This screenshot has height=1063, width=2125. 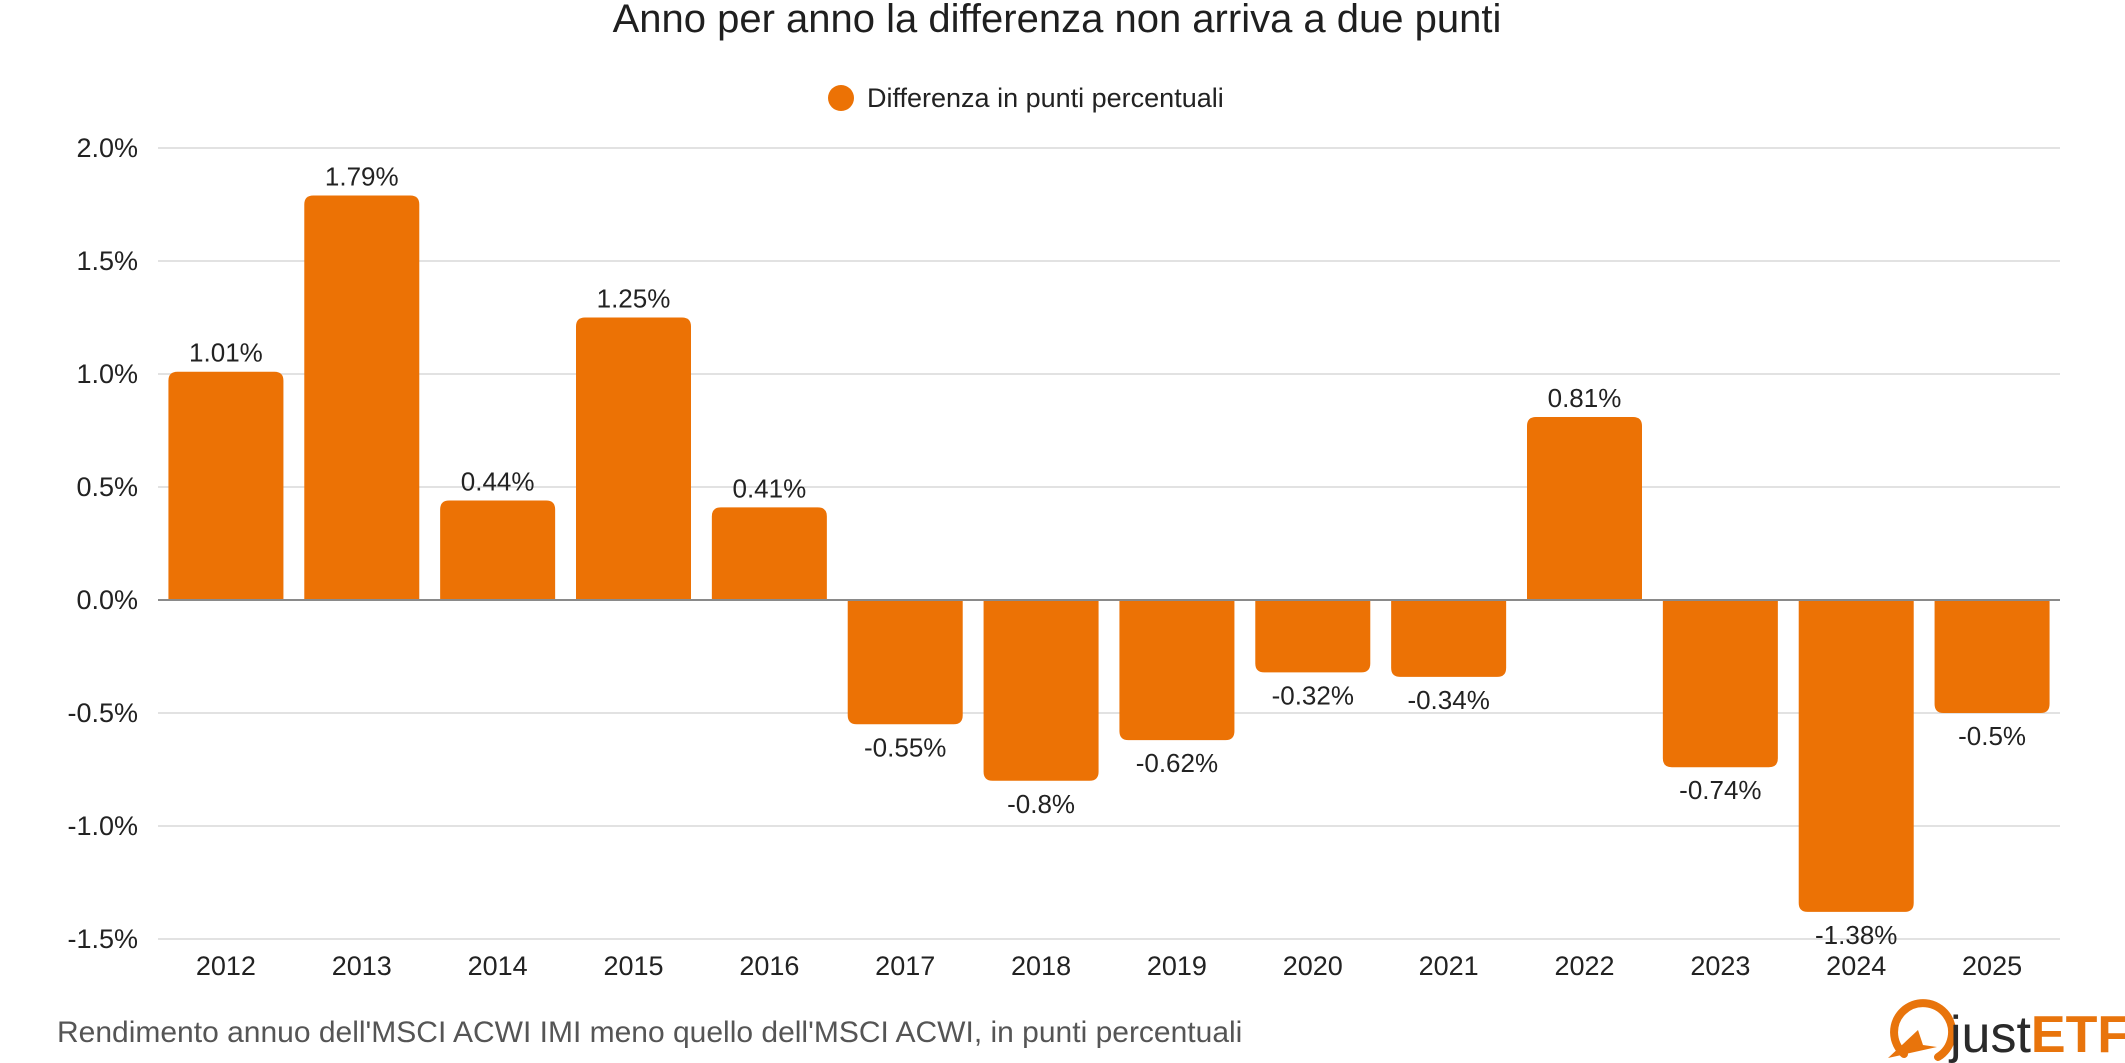 I want to click on data-label: -0.62%, so click(x=1177, y=763).